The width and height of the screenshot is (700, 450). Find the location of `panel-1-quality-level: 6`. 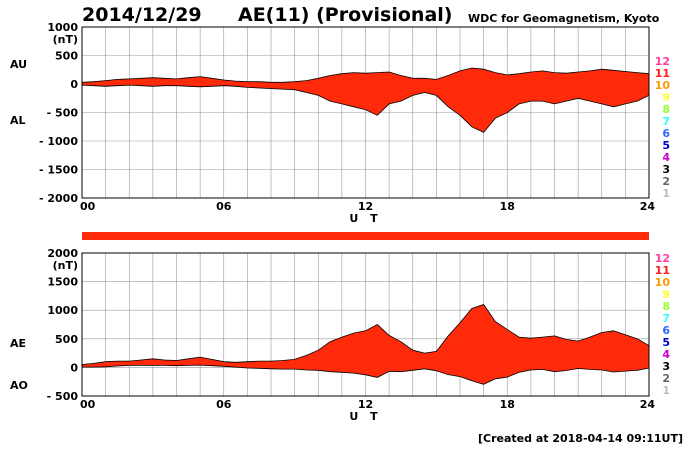

panel-1-quality-level: 6 is located at coordinates (666, 133).